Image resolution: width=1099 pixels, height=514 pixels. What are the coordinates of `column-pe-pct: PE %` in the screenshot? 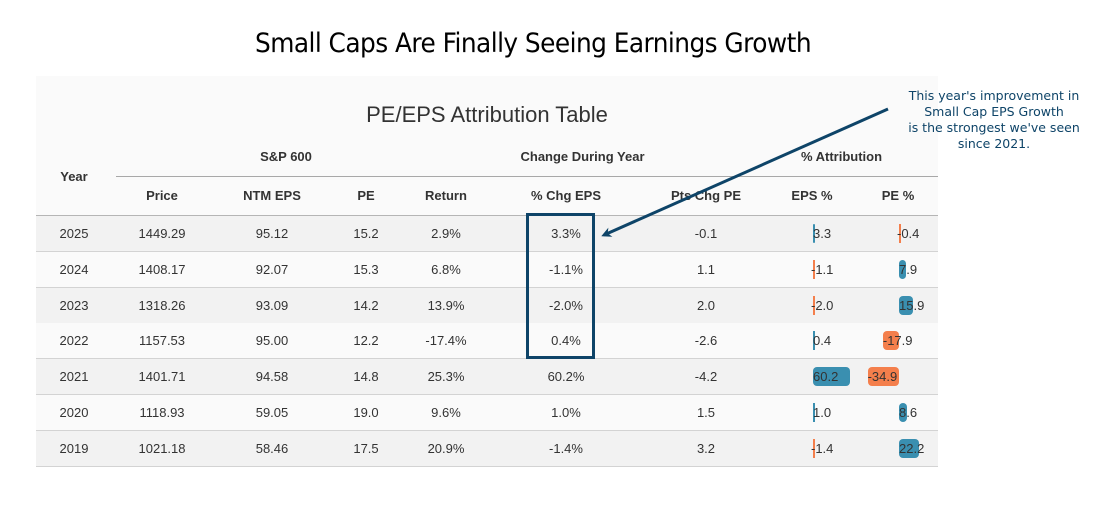 It's located at (898, 195).